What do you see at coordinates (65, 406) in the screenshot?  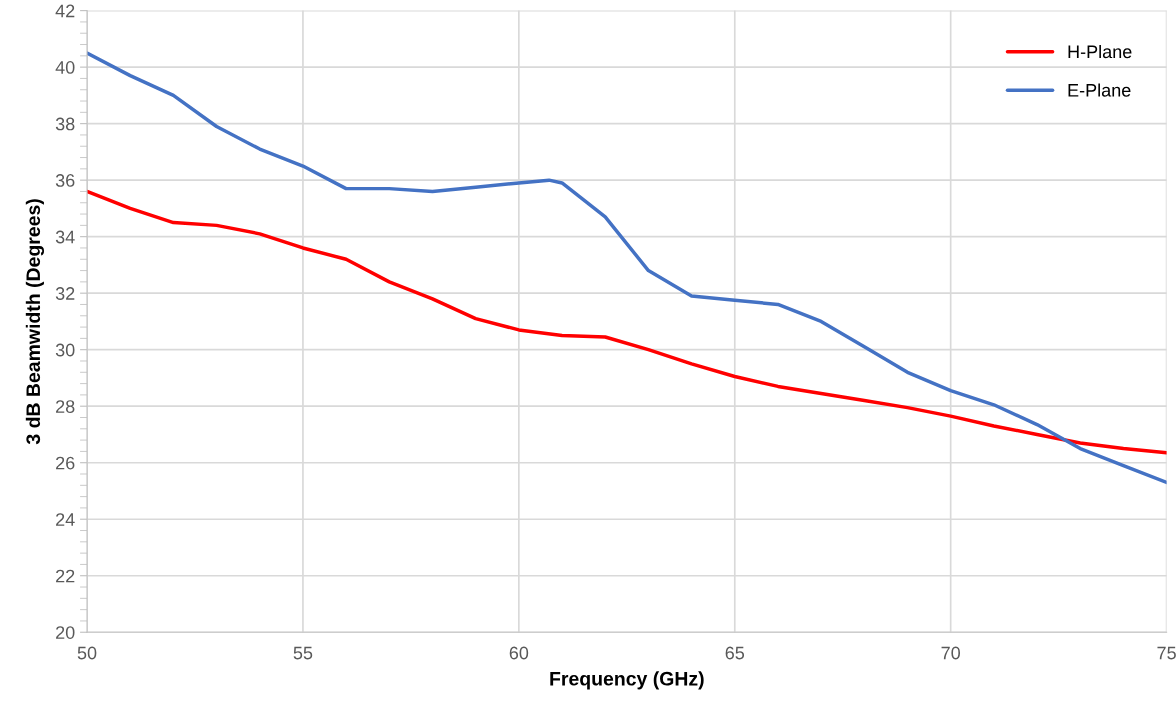 I see `y-tick-label: 28` at bounding box center [65, 406].